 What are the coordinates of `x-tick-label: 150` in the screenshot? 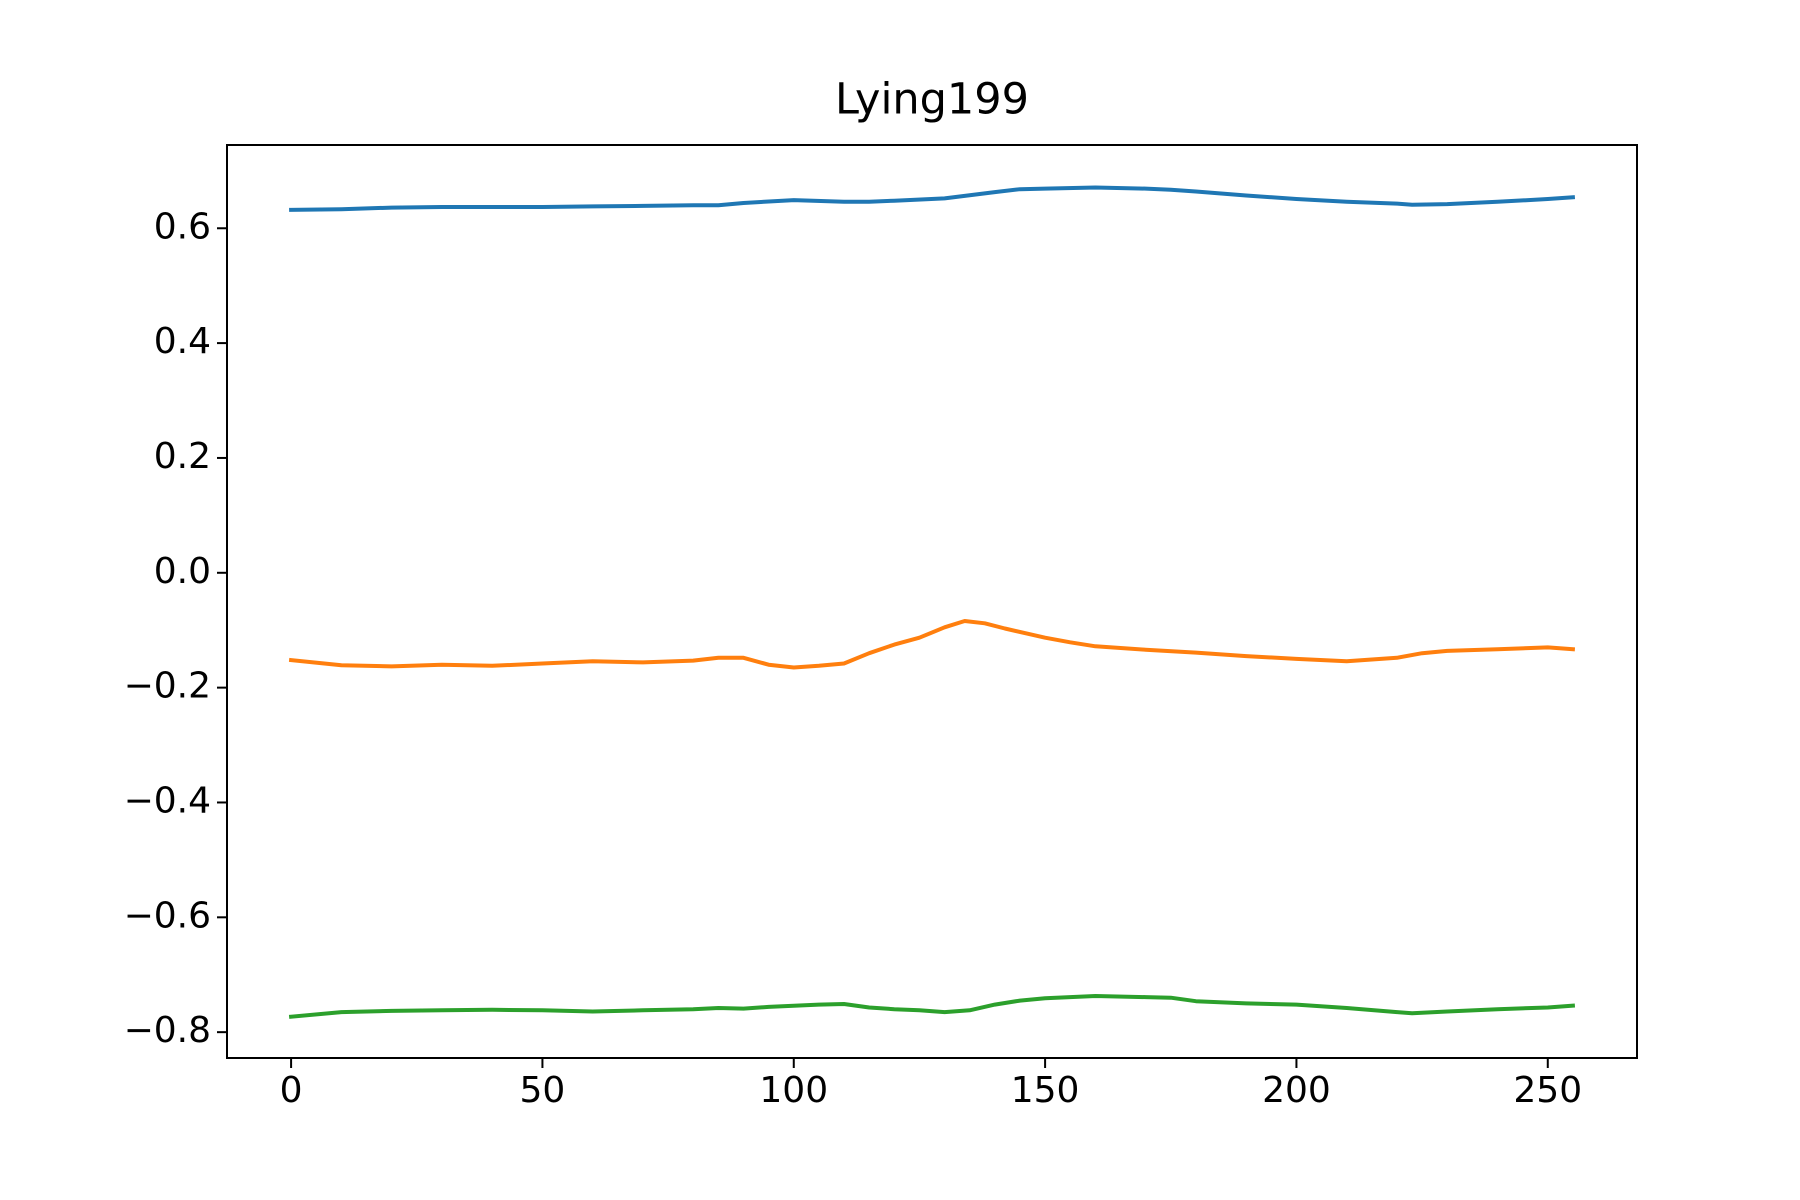 It's located at (1045, 1090).